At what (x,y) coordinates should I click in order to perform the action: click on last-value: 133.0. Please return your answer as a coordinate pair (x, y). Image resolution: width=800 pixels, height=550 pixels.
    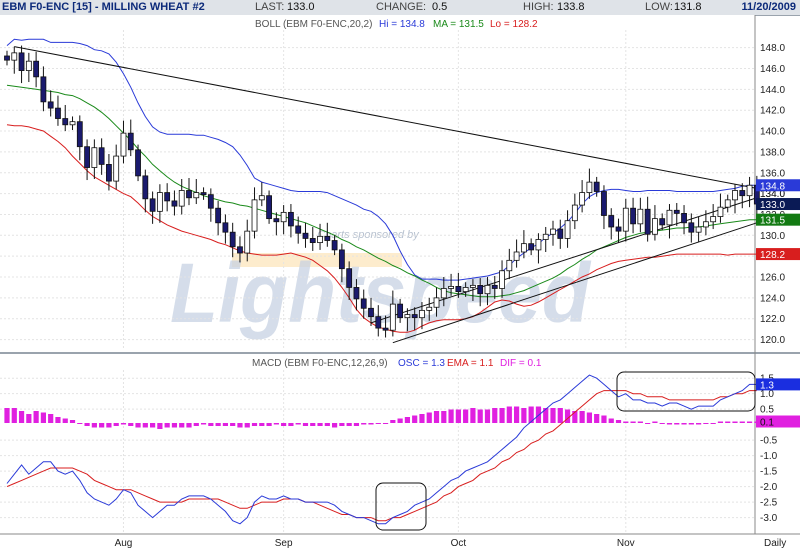
    Looking at the image, I should click on (301, 7).